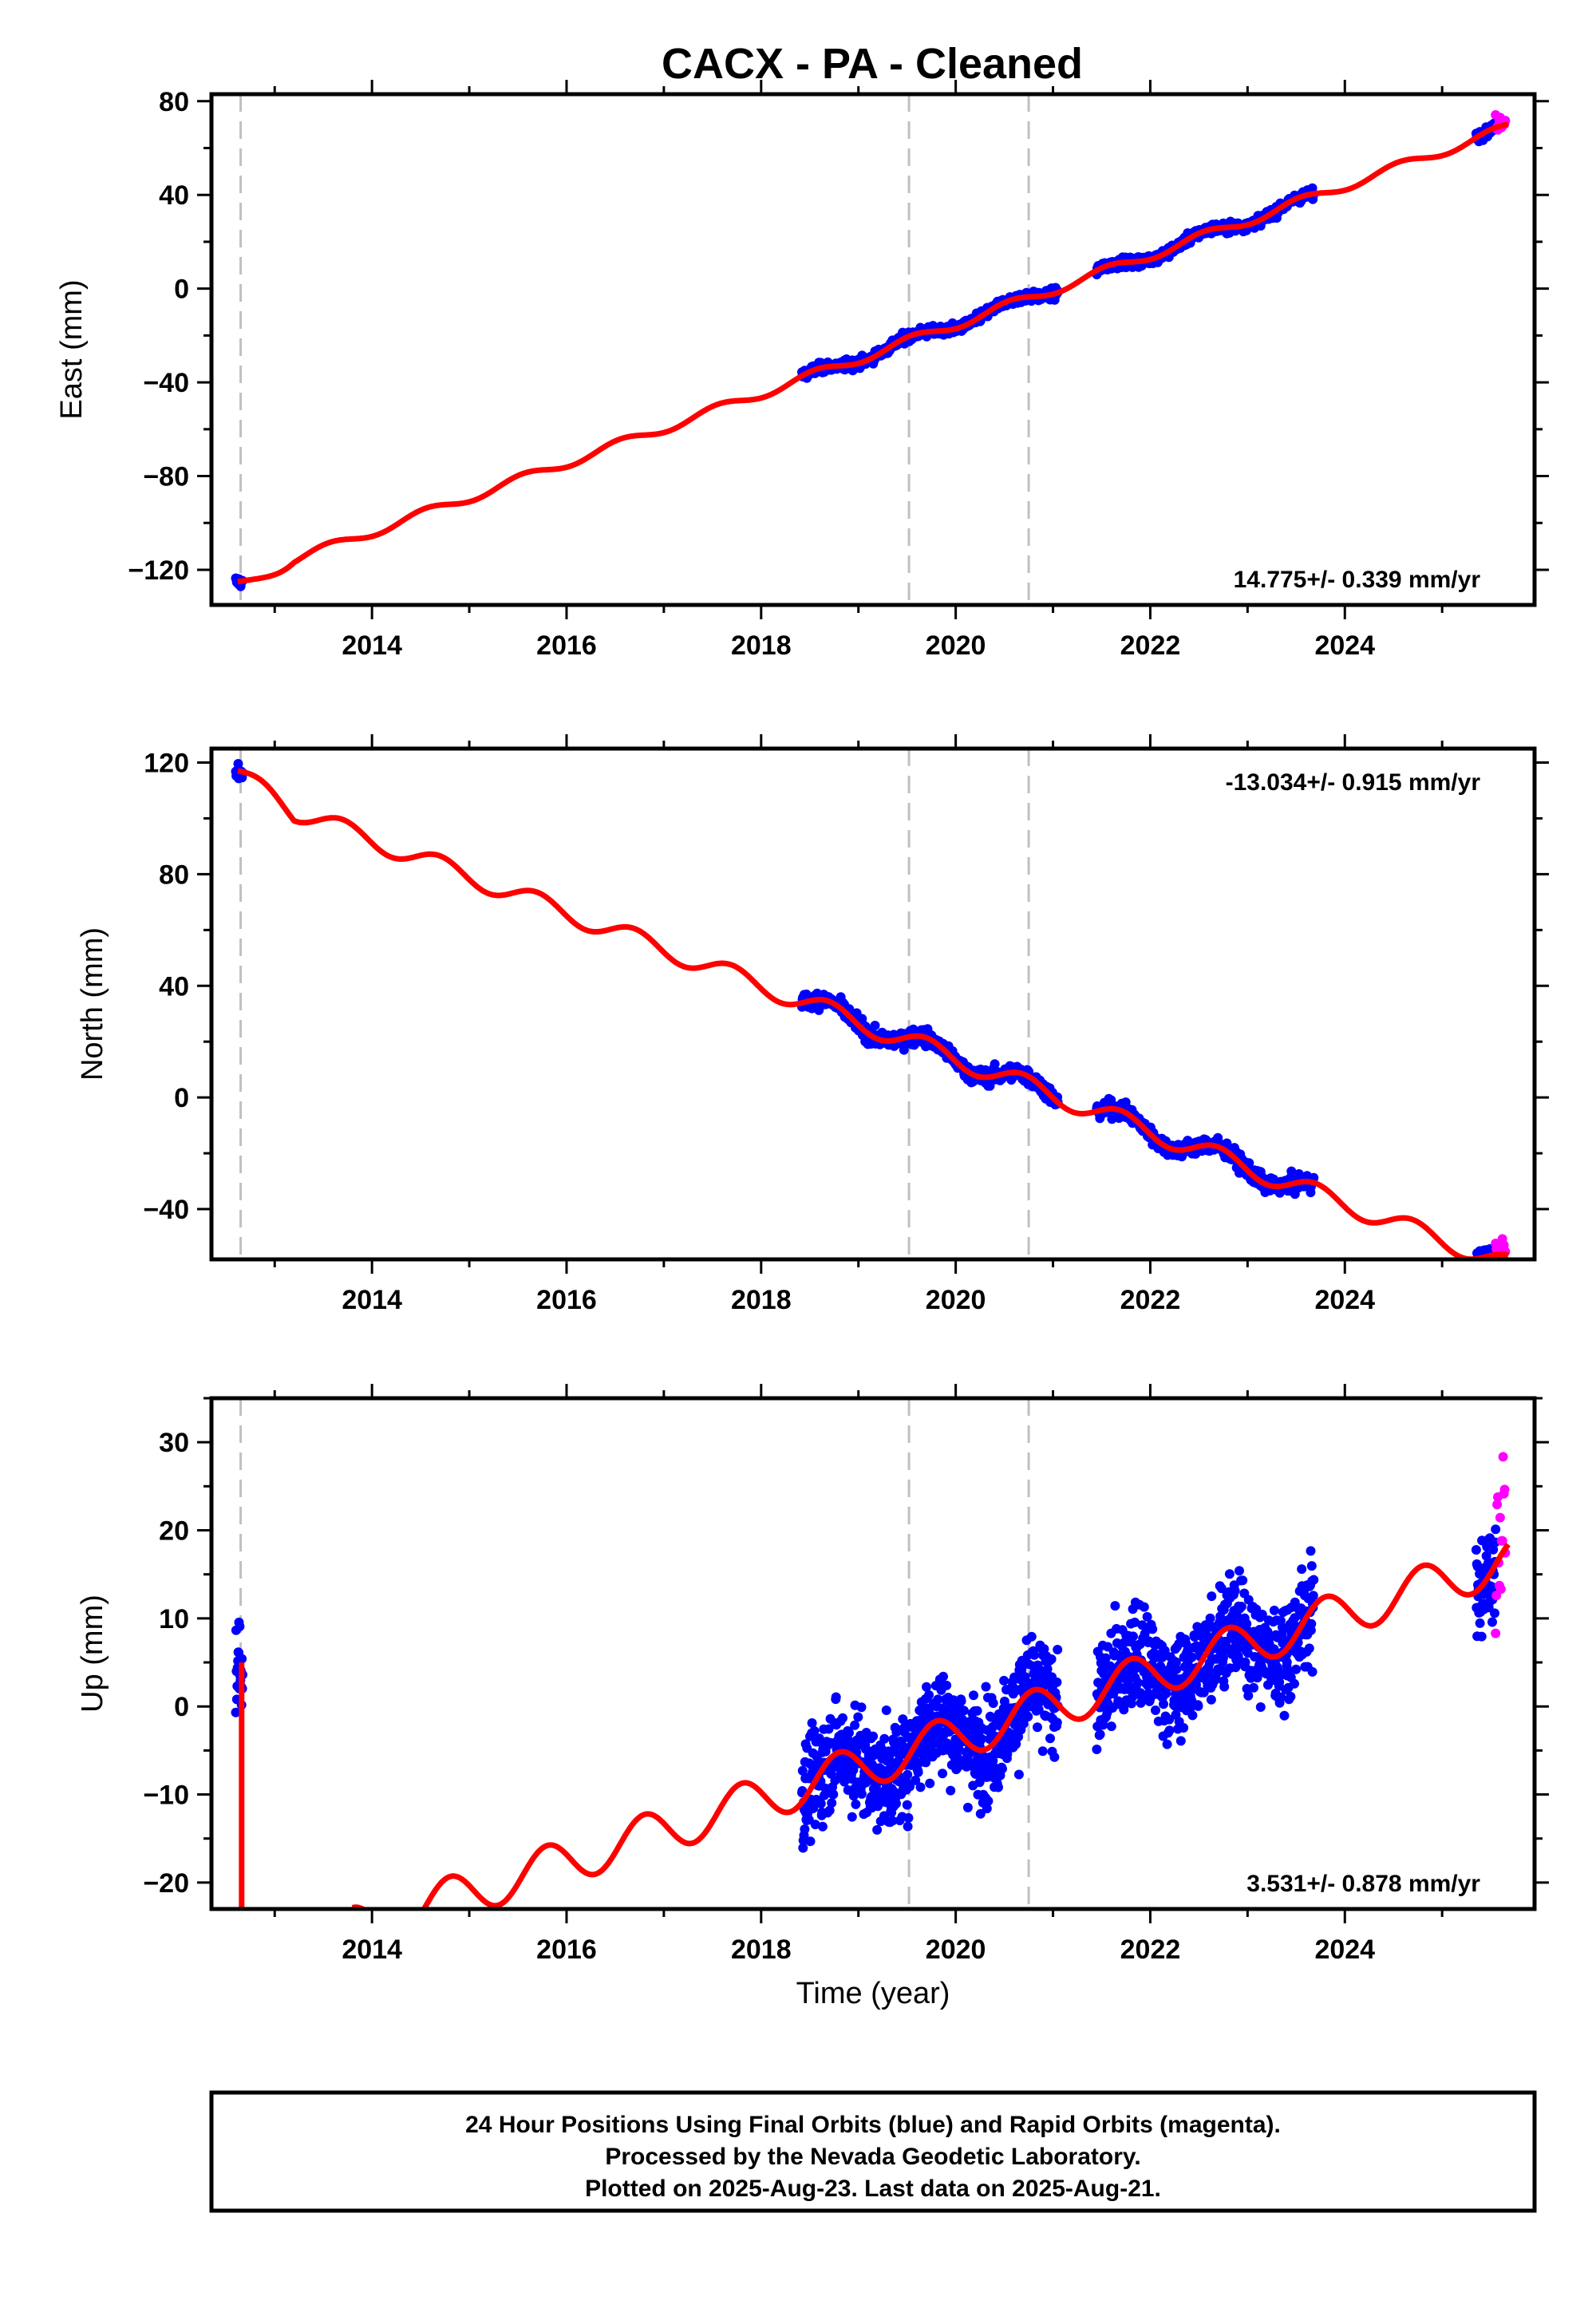 This screenshot has height=2316, width=1596. What do you see at coordinates (873, 64) in the screenshot?
I see `chart-title: CACX - PA - Cleaned` at bounding box center [873, 64].